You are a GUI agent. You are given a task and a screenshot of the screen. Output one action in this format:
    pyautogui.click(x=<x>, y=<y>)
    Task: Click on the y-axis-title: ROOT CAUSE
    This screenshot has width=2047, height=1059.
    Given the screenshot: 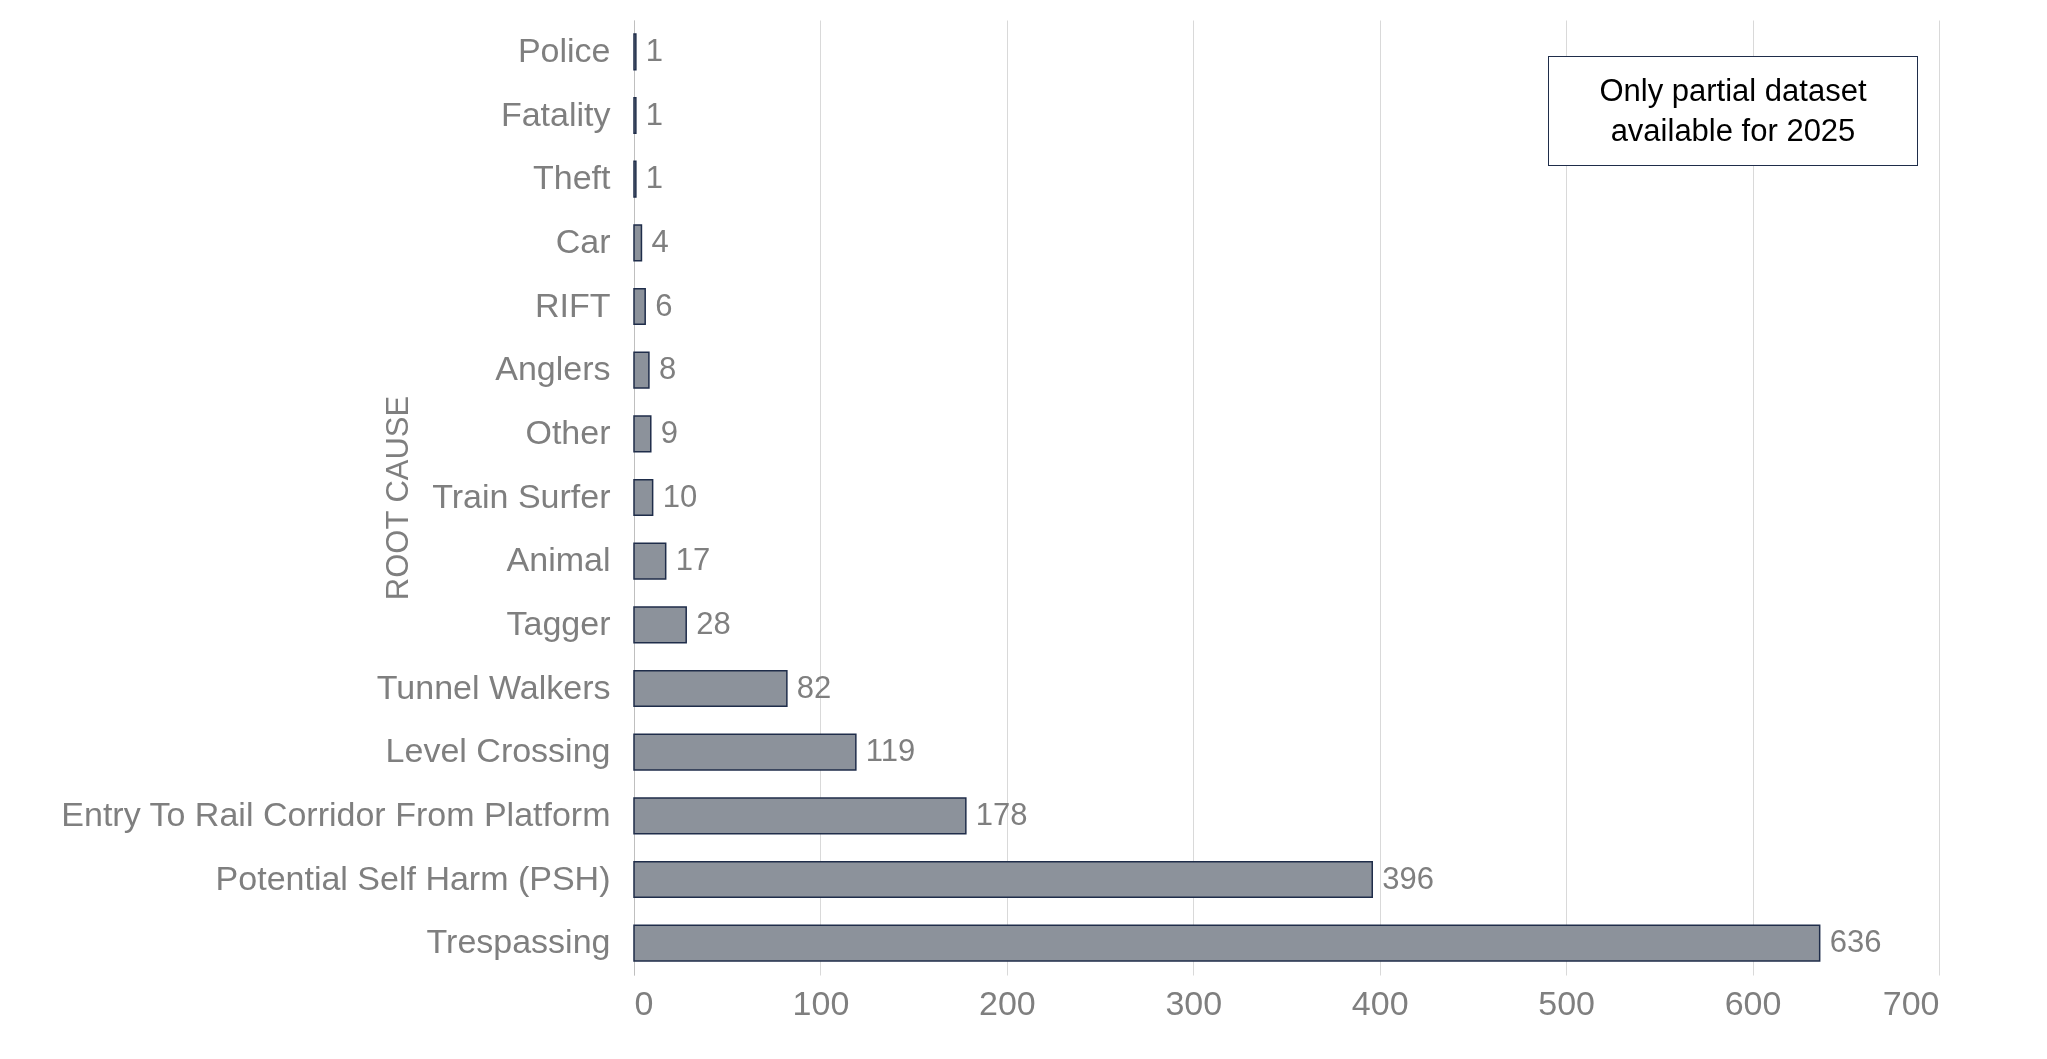 What is the action you would take?
    pyautogui.click(x=397, y=498)
    